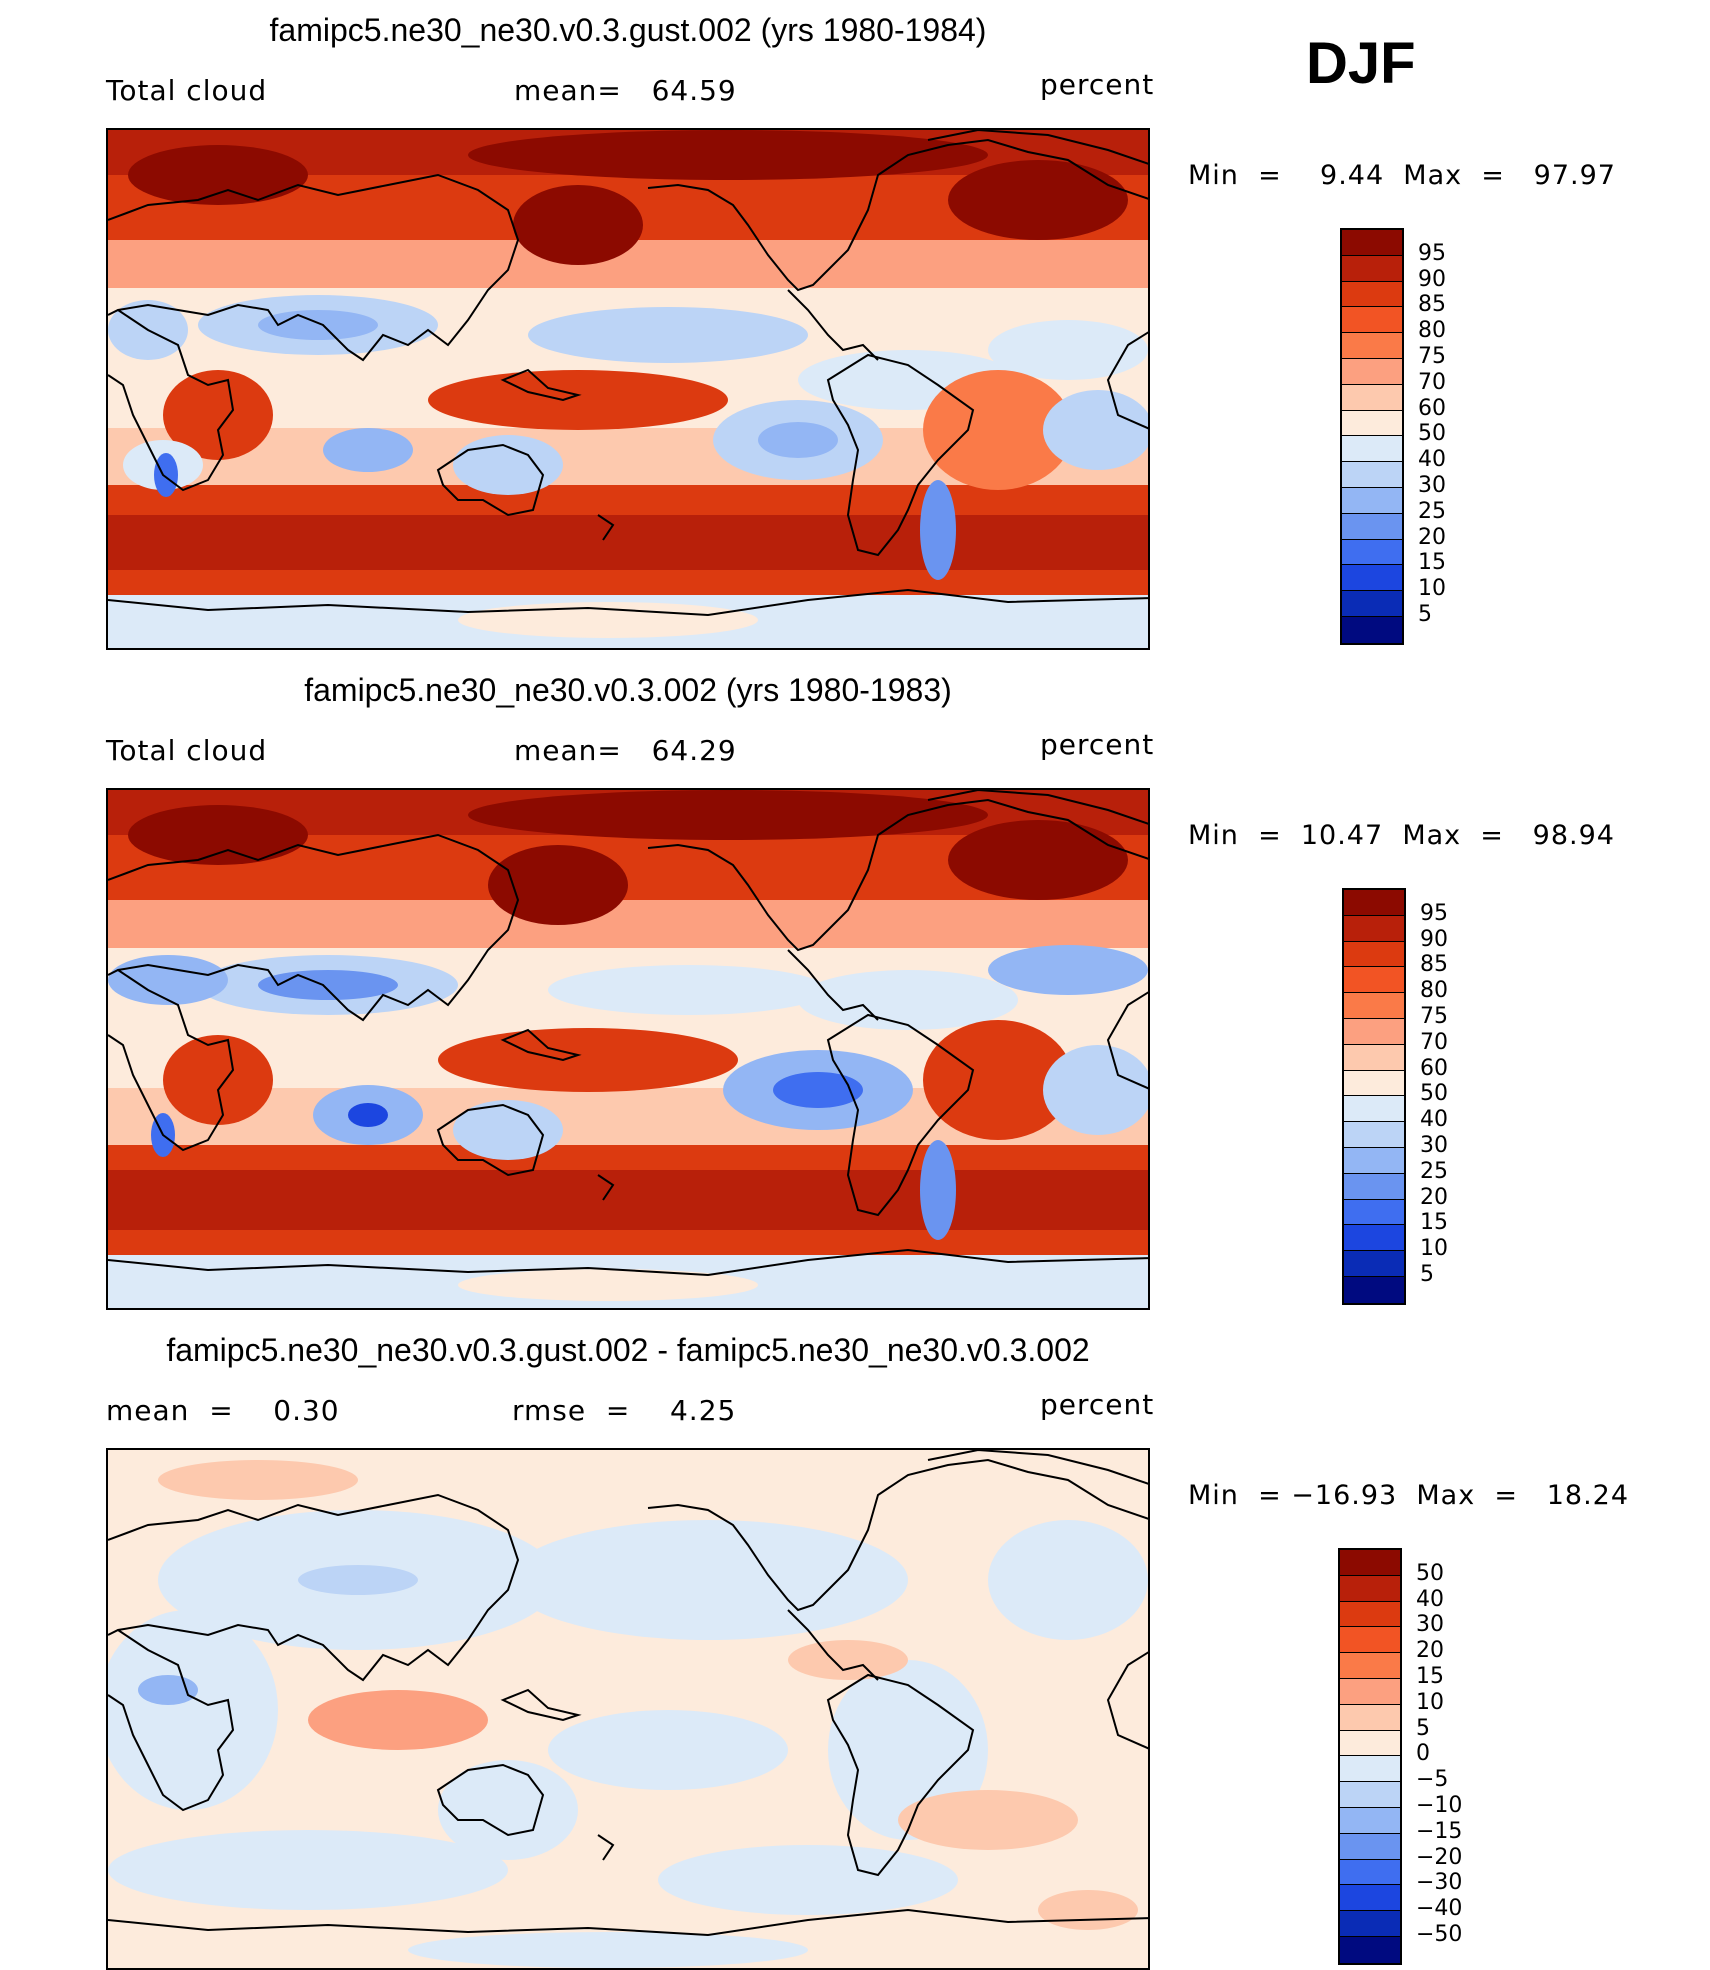 This screenshot has width=1710, height=1970. Describe the element at coordinates (1097, 744) in the screenshot. I see `panel-2-units-label: percent` at that location.